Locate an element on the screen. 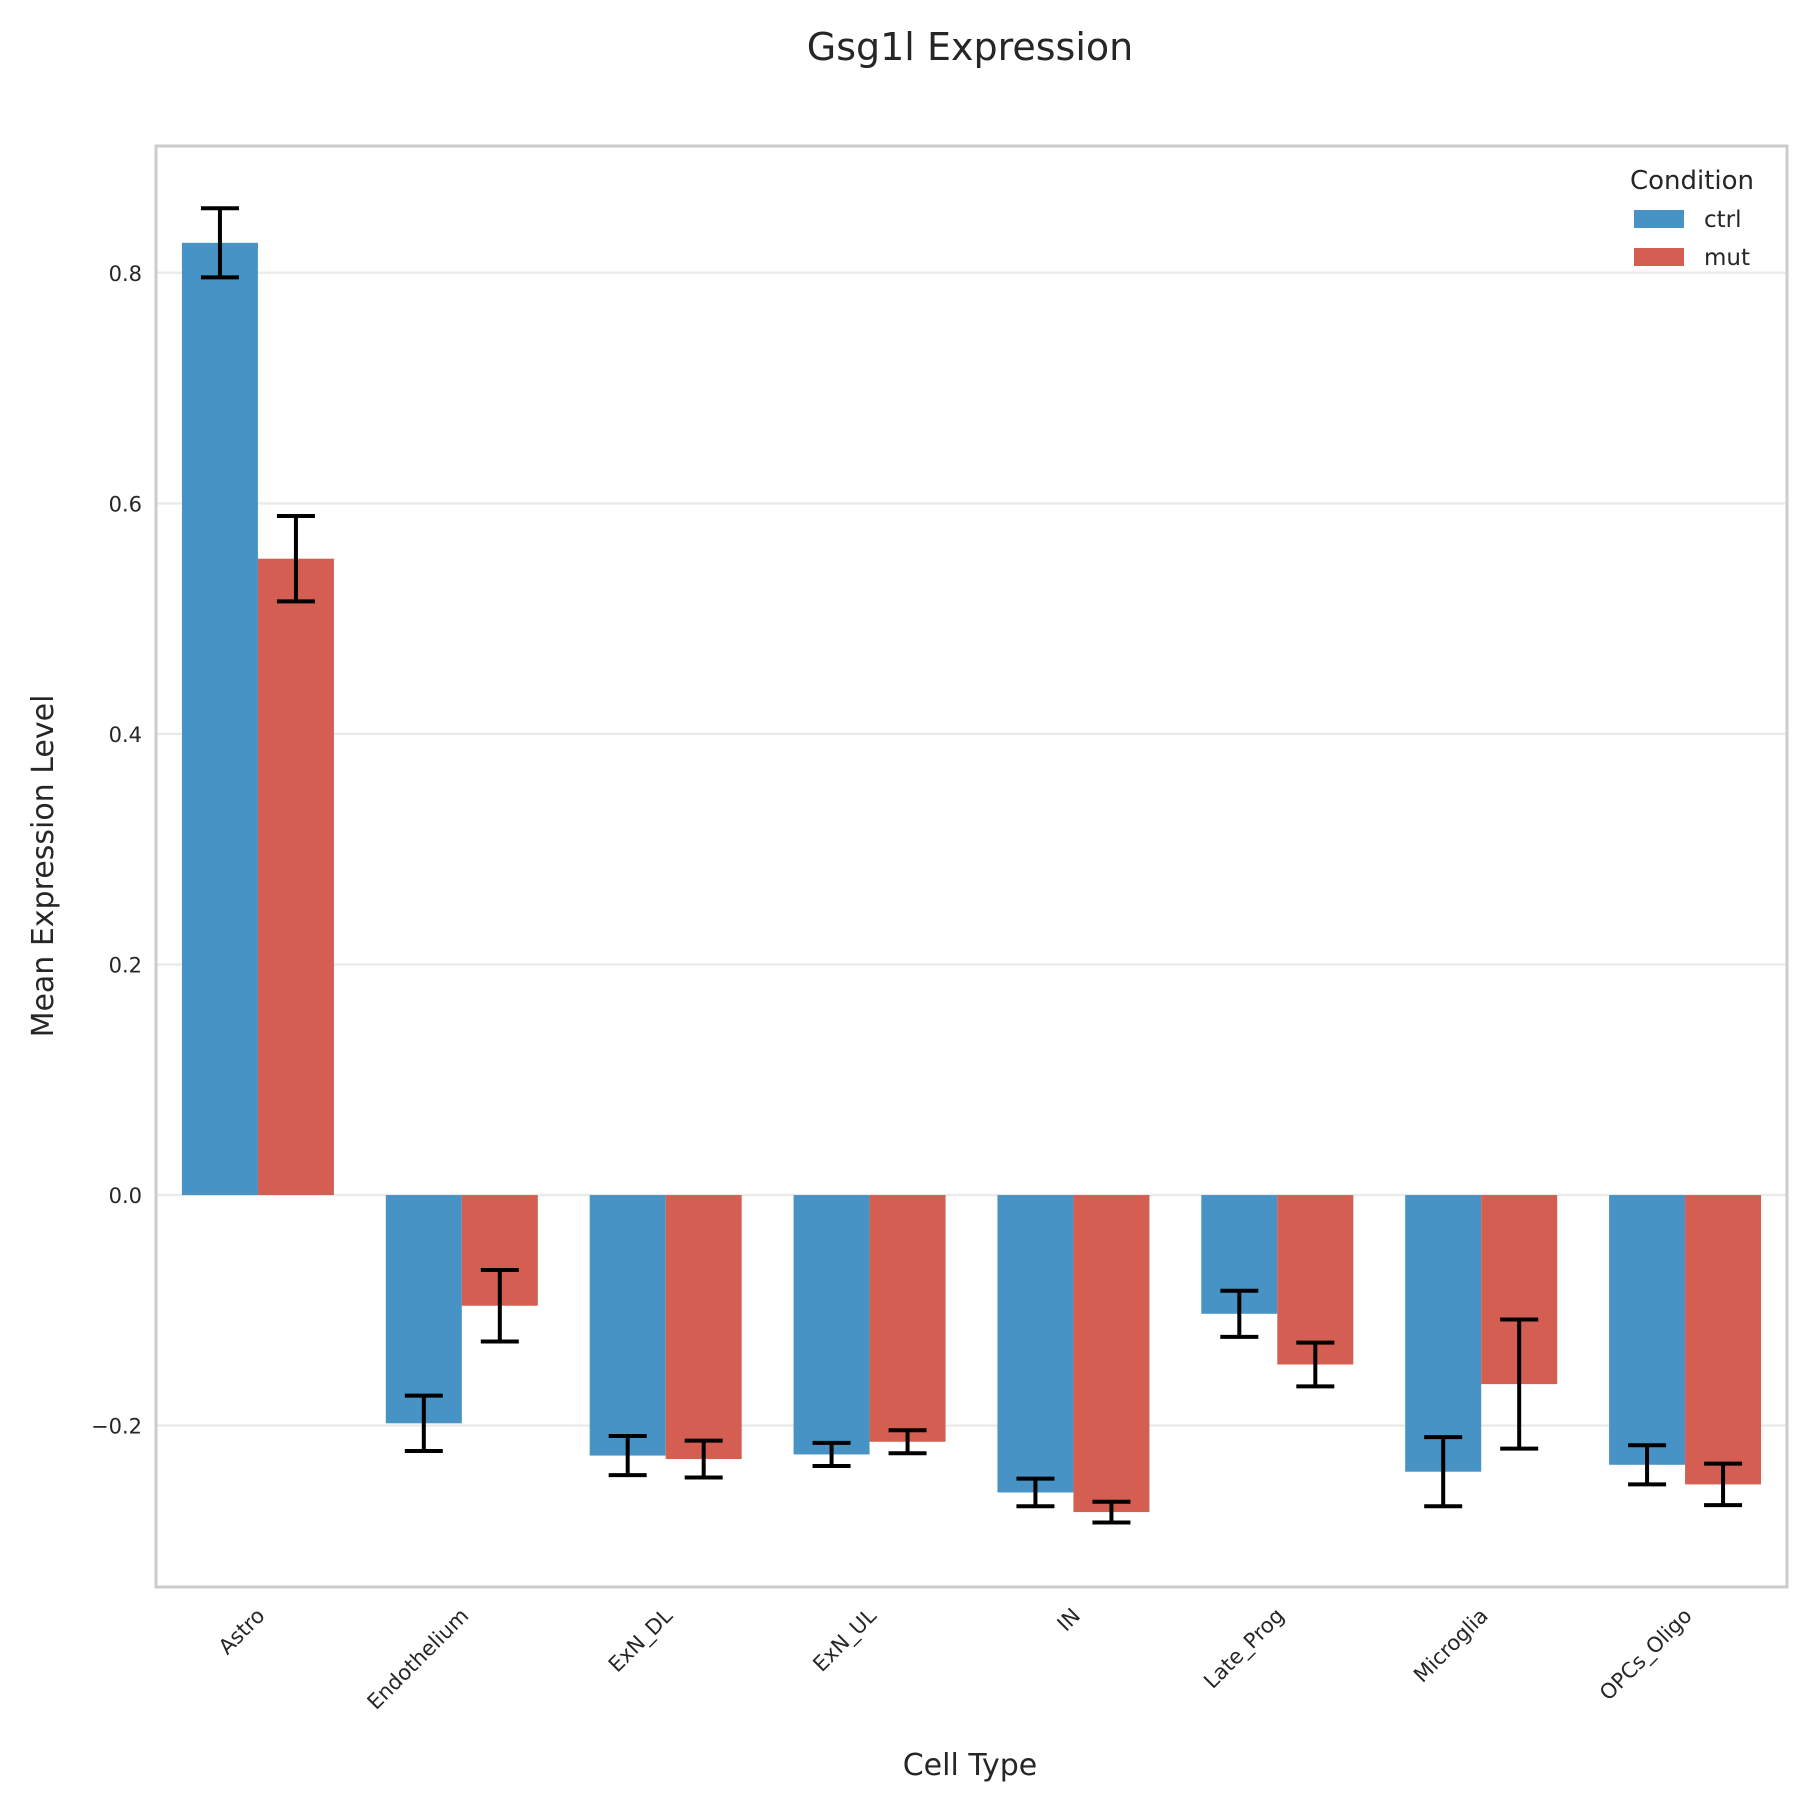 The width and height of the screenshot is (1809, 1803). bar-mut-Late_Prog is located at coordinates (1315, 1280).